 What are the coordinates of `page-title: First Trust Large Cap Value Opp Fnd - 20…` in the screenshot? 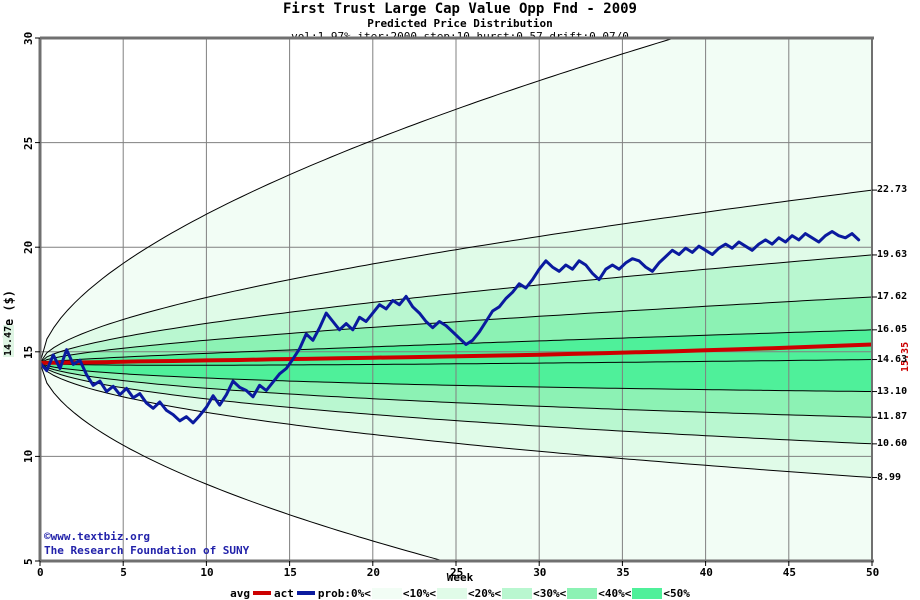 It's located at (459, 9).